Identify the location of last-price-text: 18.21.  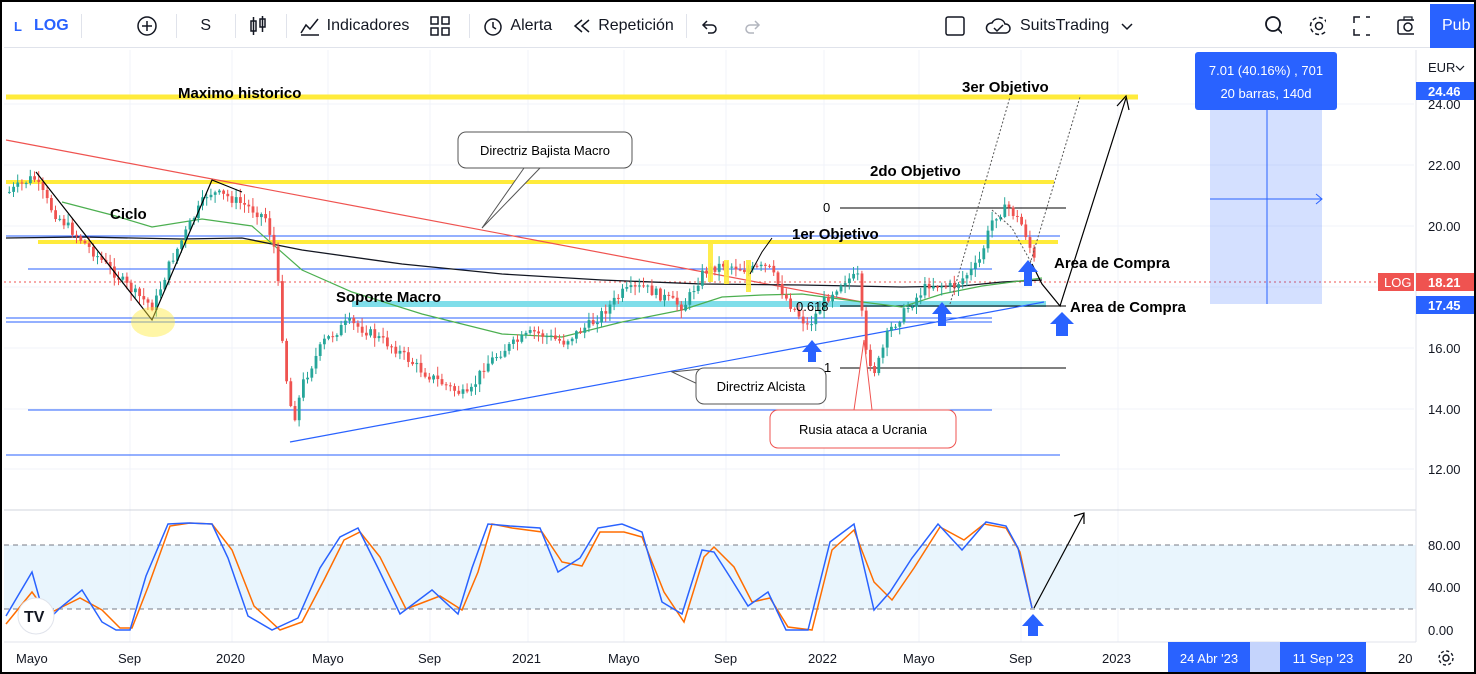
(1444, 282).